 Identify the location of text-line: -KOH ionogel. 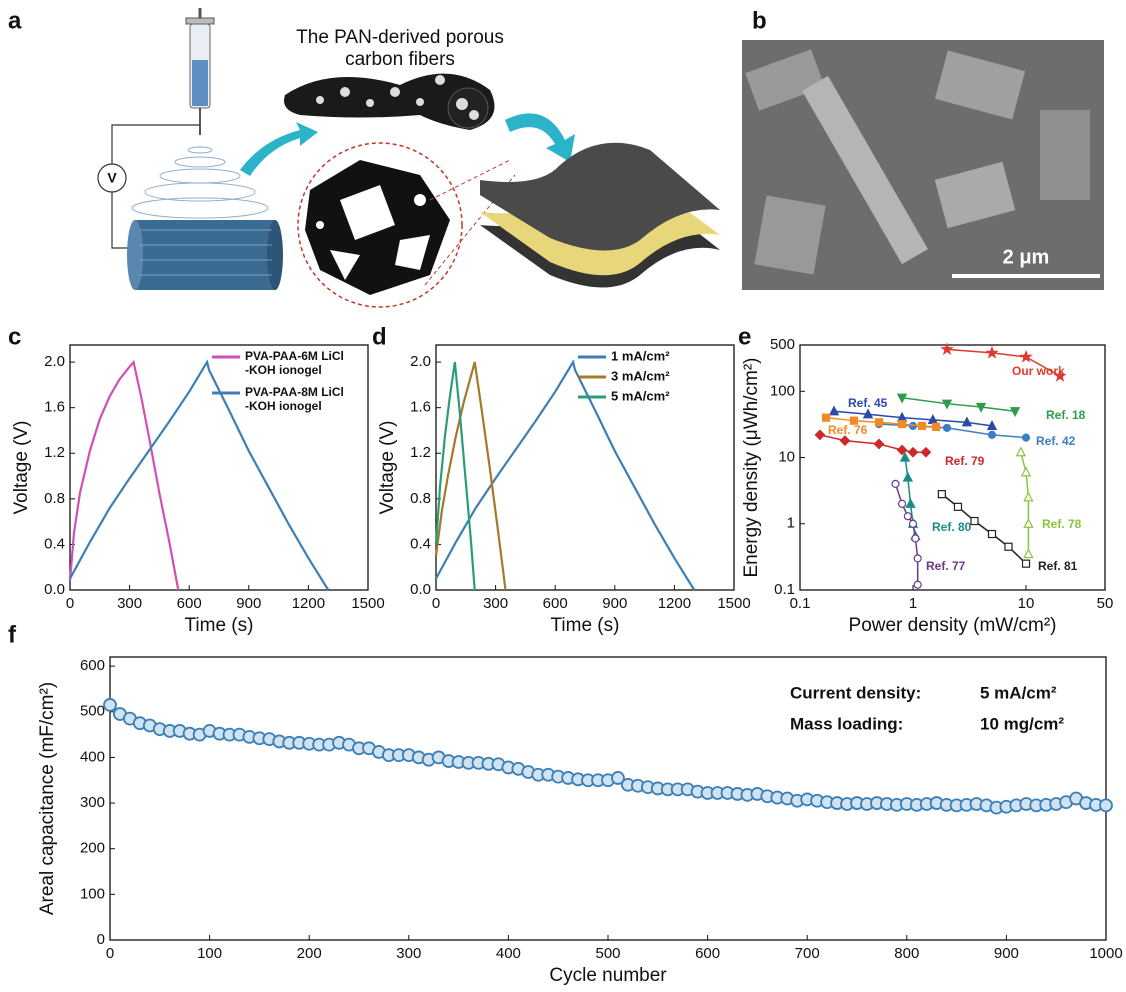
(283, 370).